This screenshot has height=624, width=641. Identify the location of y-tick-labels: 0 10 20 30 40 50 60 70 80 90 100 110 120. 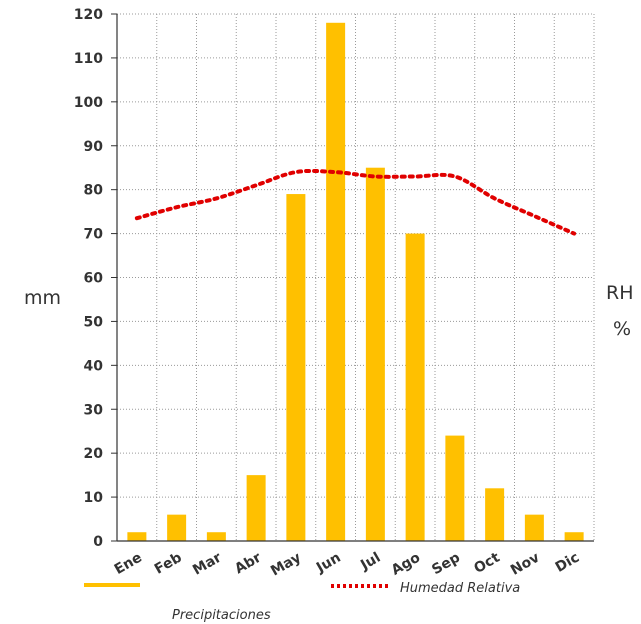
(88, 278).